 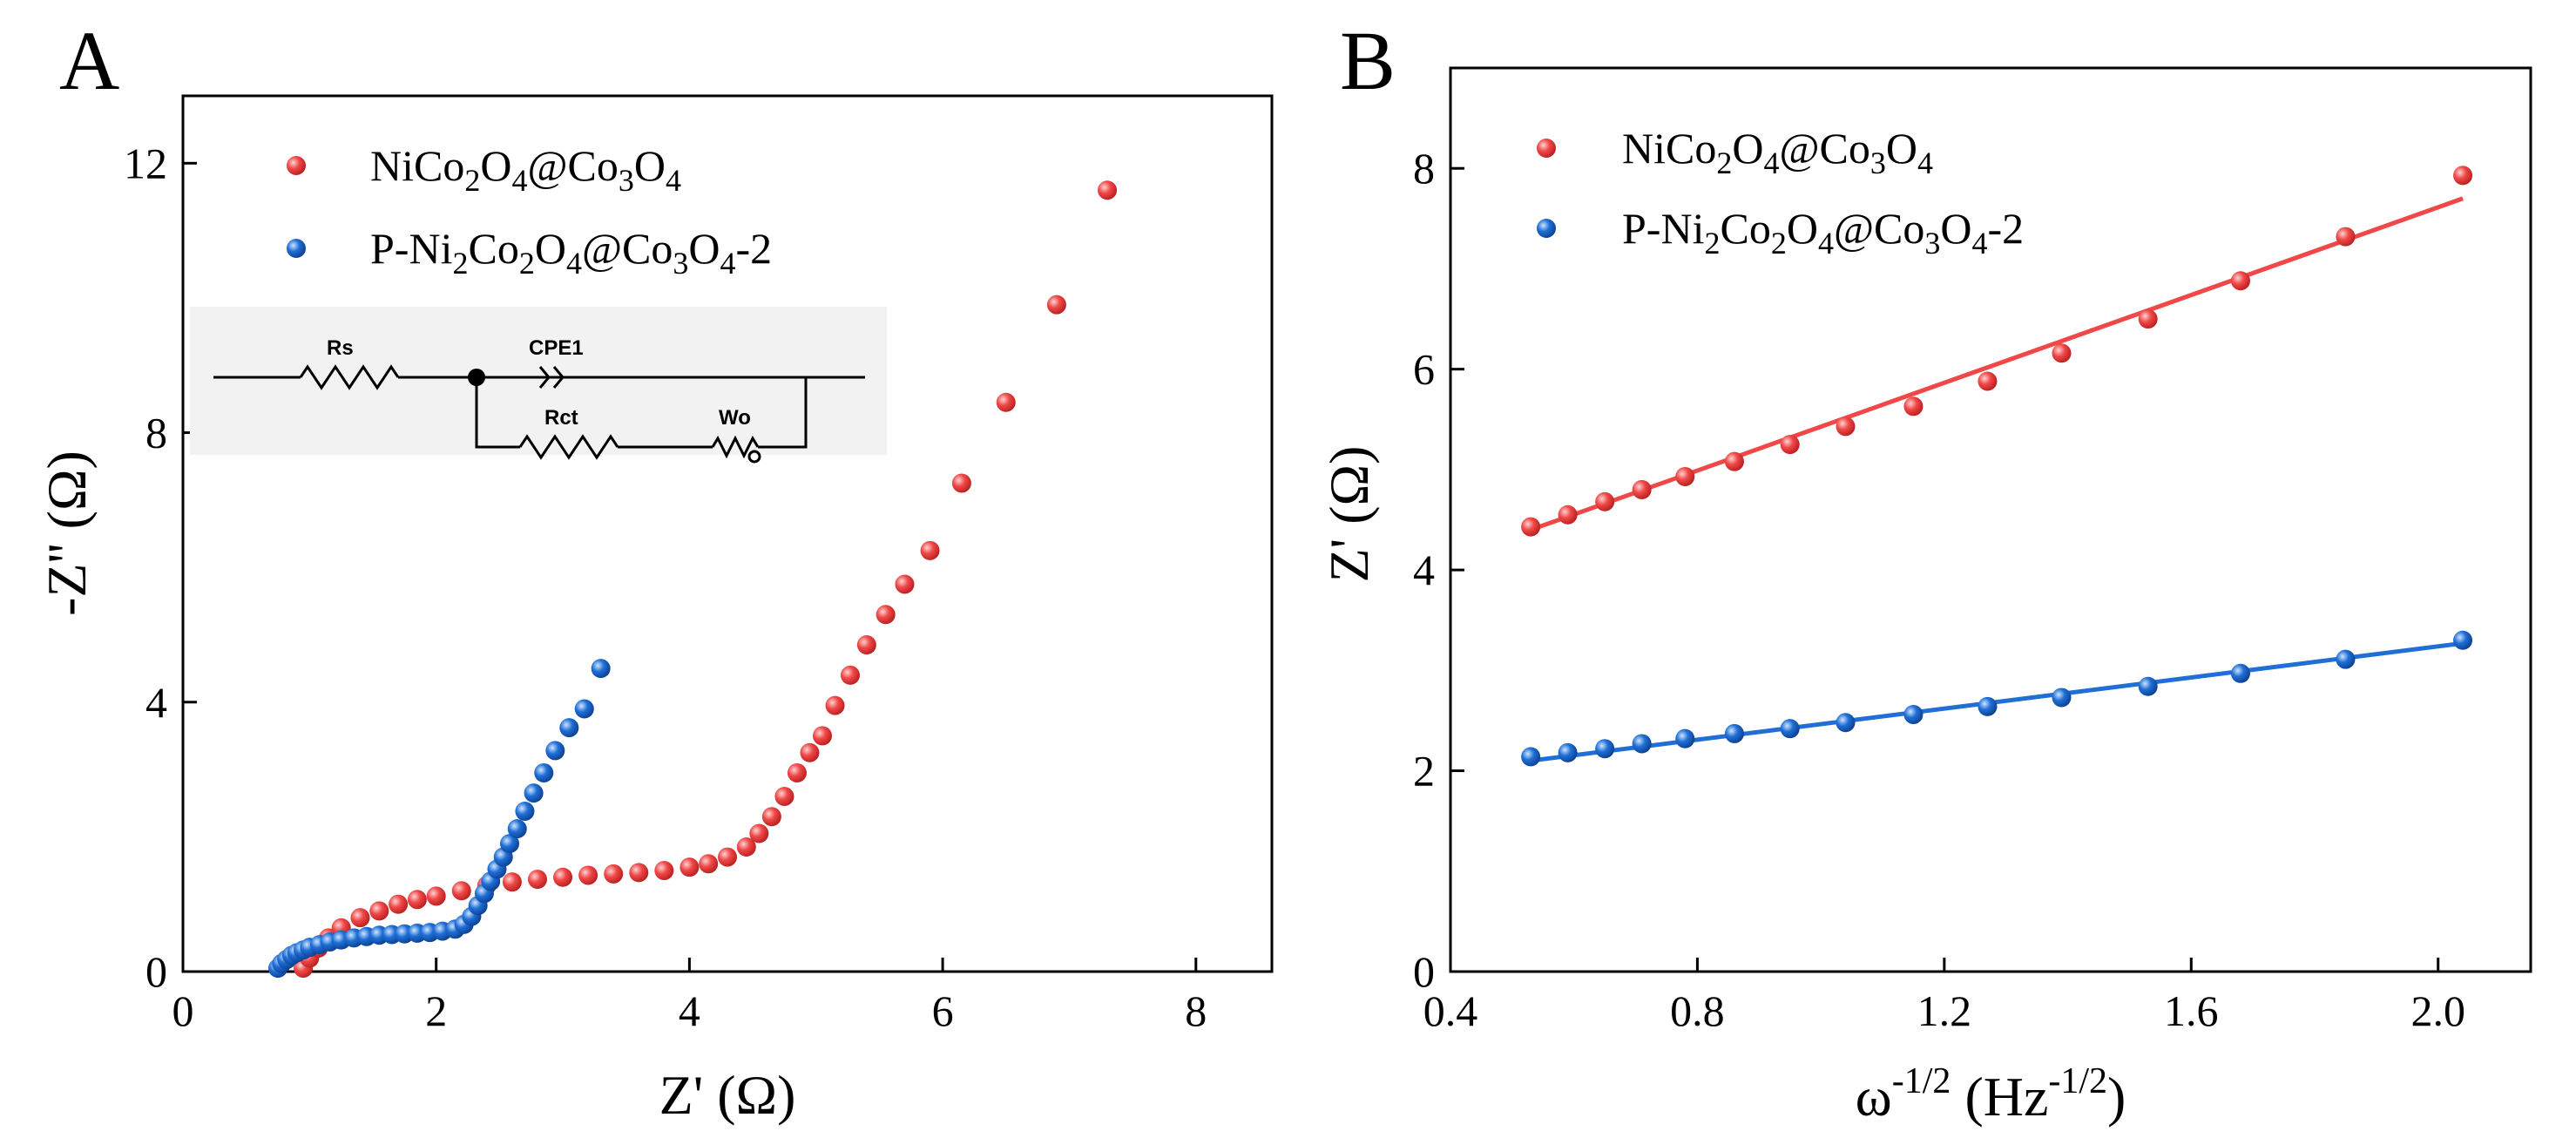 What do you see at coordinates (411, 249) in the screenshot?
I see `legend-name-part: P-Ni` at bounding box center [411, 249].